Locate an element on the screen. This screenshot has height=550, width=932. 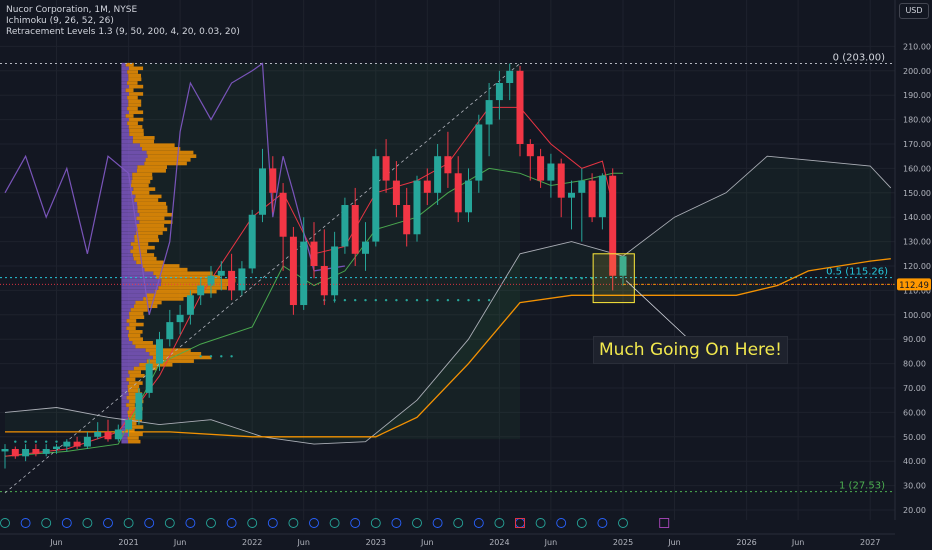
highlight-box is located at coordinates (613, 278).